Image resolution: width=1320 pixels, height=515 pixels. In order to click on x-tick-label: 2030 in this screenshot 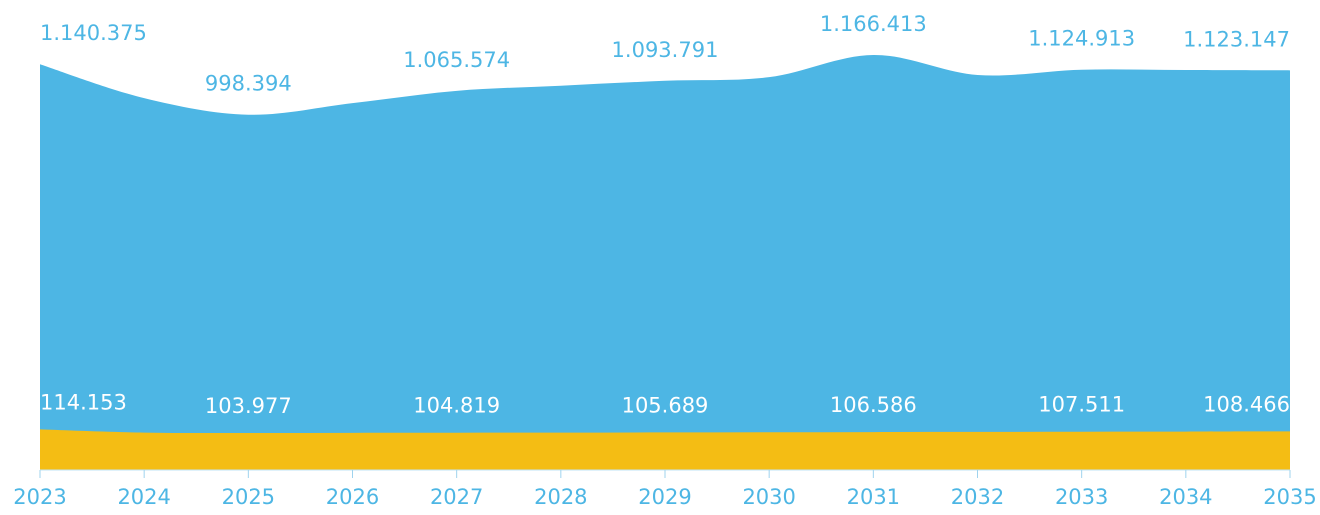, I will do `click(768, 497)`.